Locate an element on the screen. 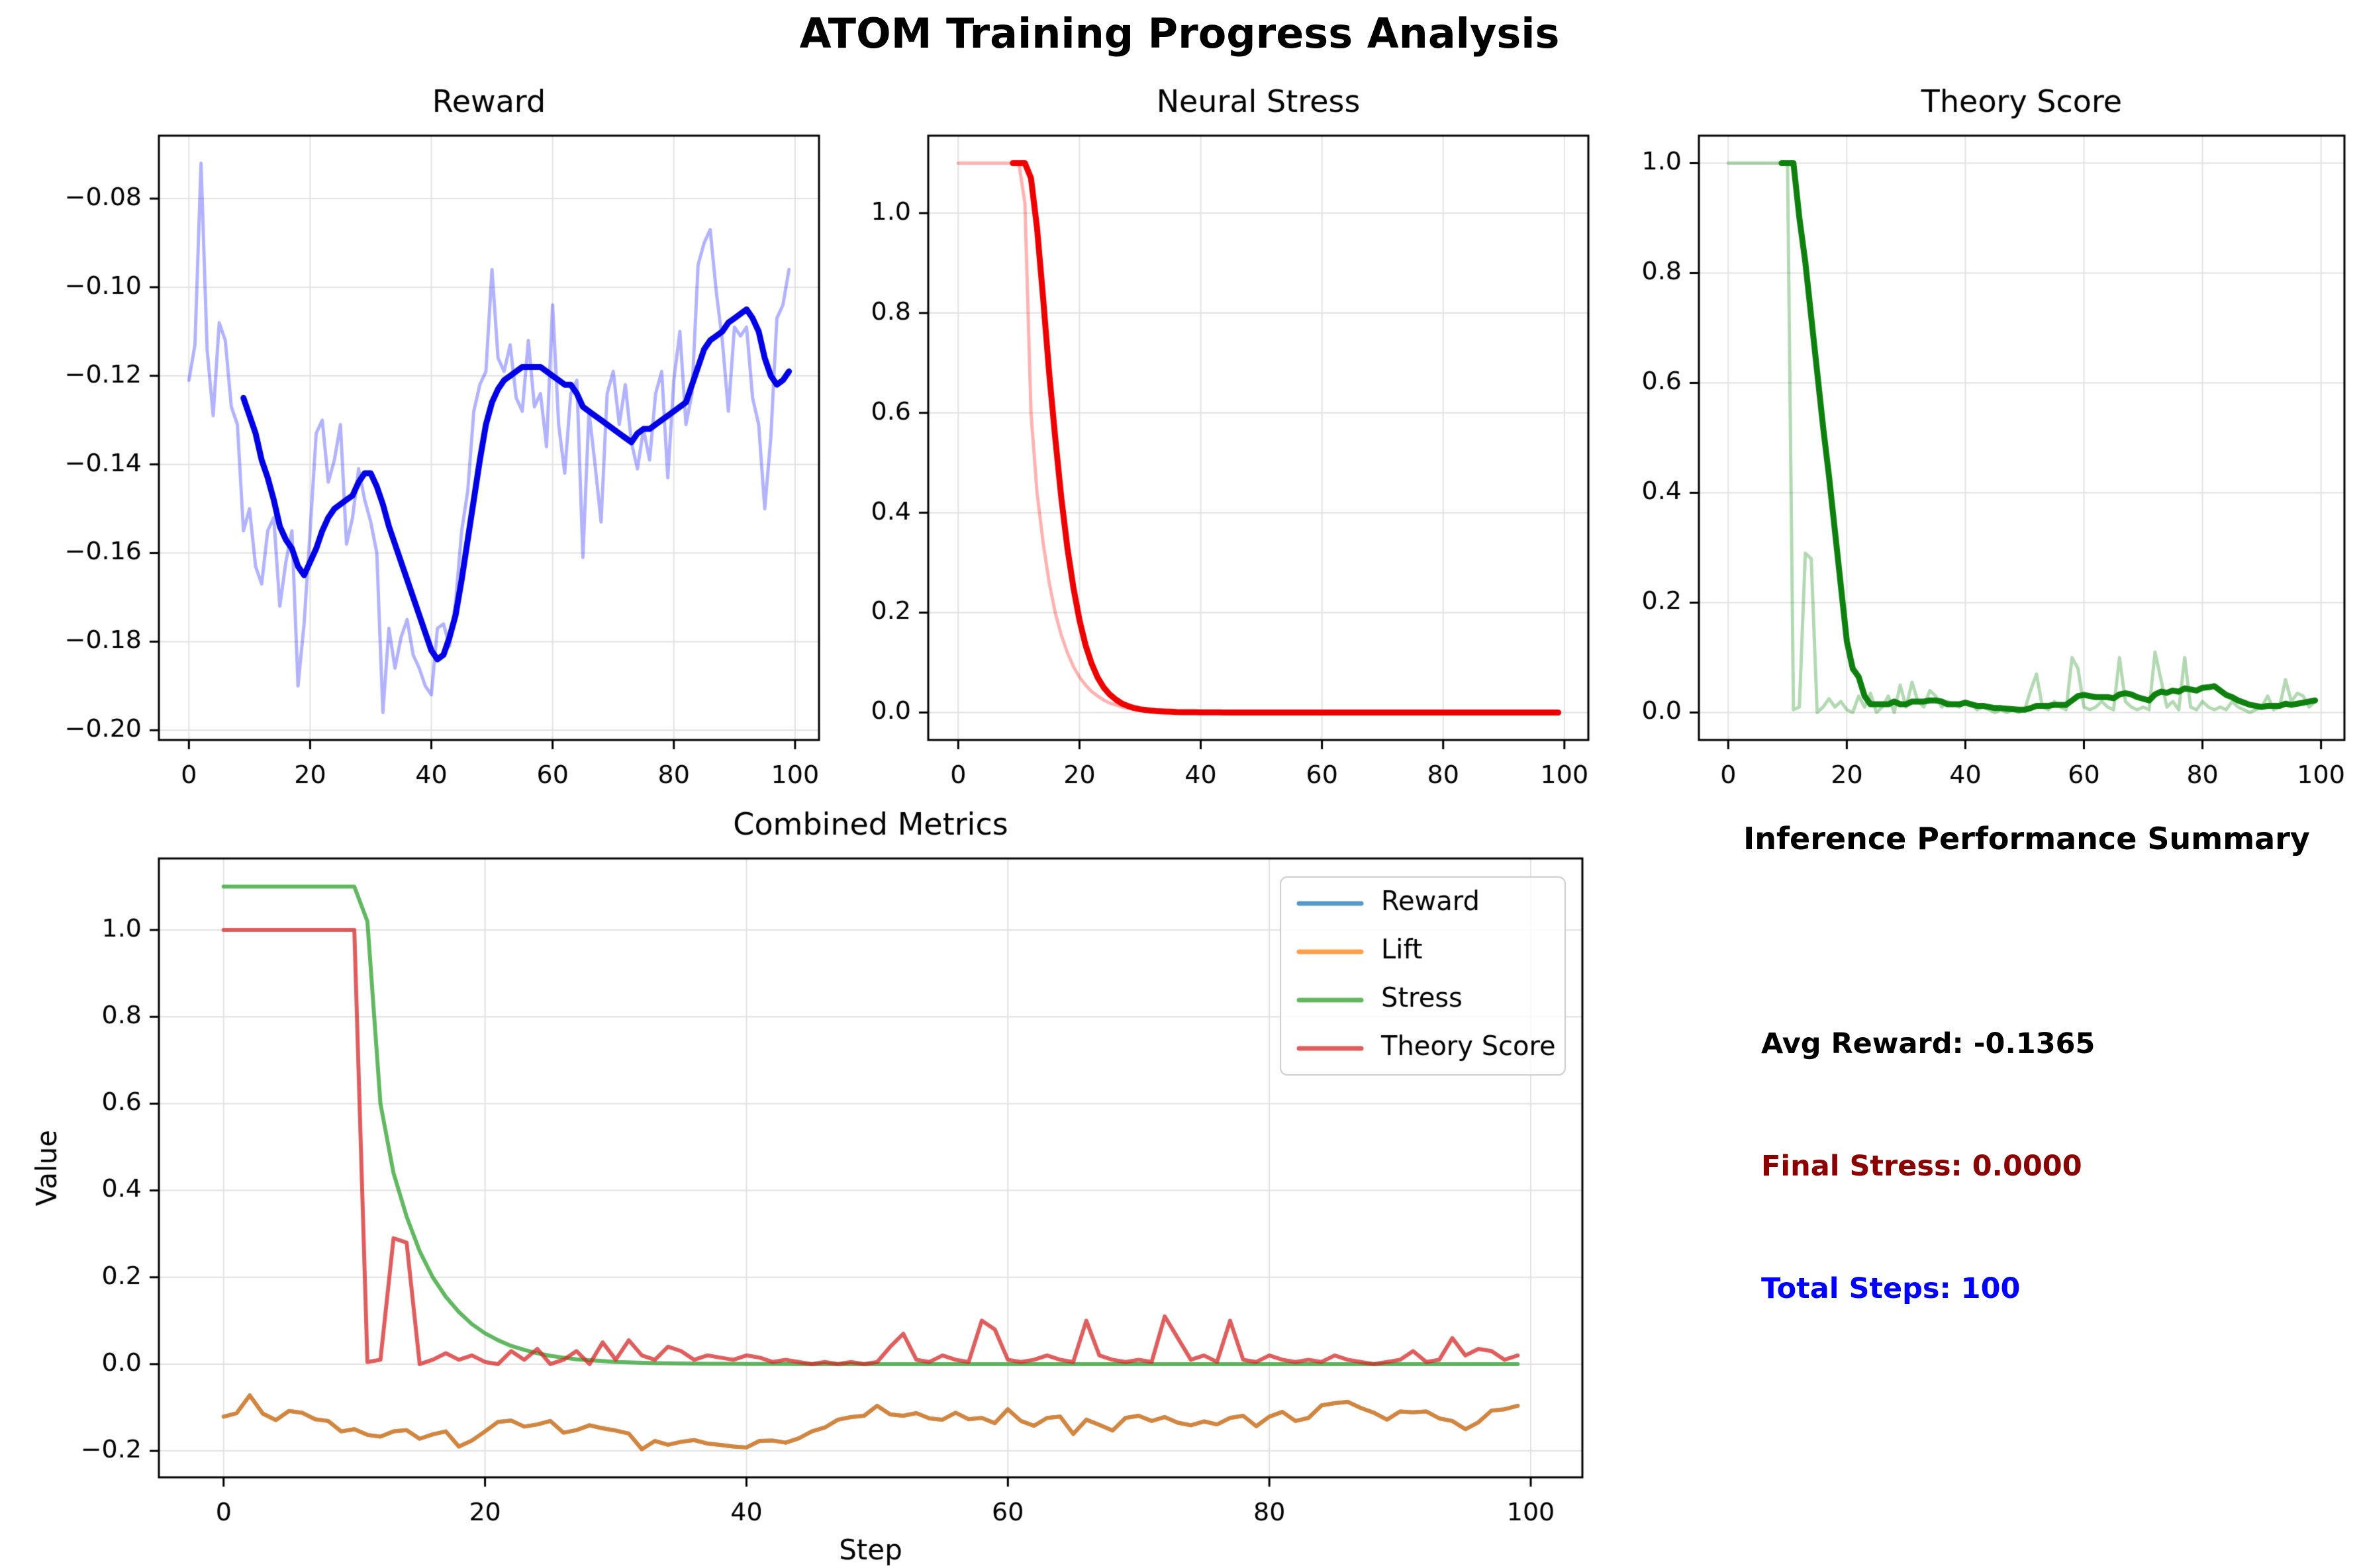  final-stress-stat: Final Stress: 0.0000 is located at coordinates (1922, 1166).